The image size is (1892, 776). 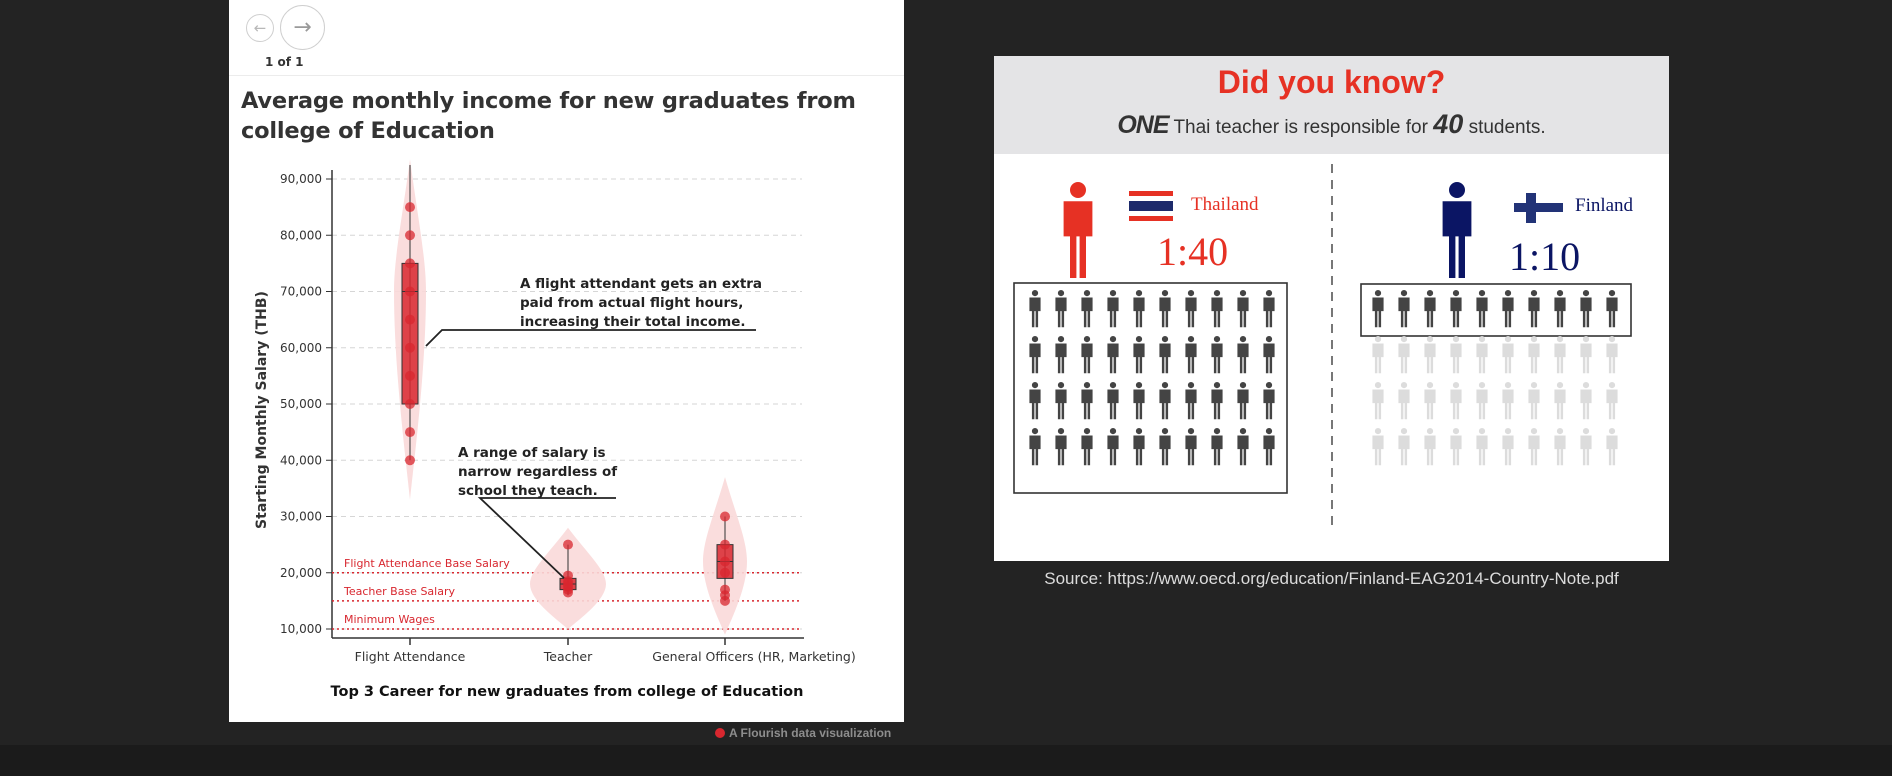 What do you see at coordinates (1448, 124) in the screenshot?
I see `sub-num: 40` at bounding box center [1448, 124].